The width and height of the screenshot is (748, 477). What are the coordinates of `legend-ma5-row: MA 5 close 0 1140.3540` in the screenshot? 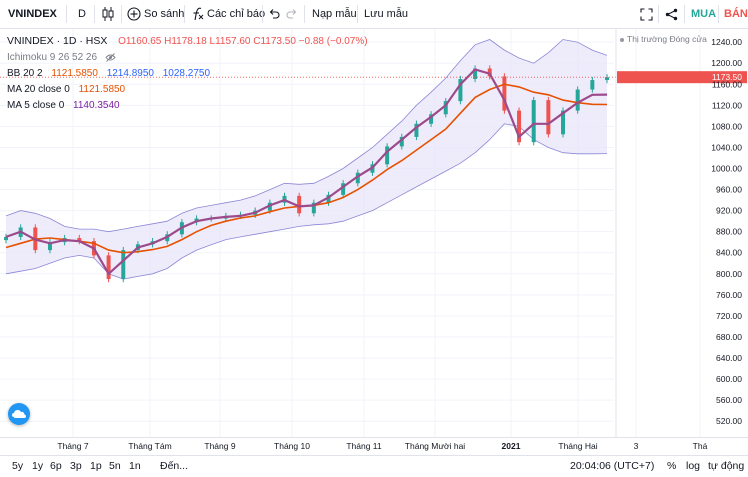 It's located at (187, 106).